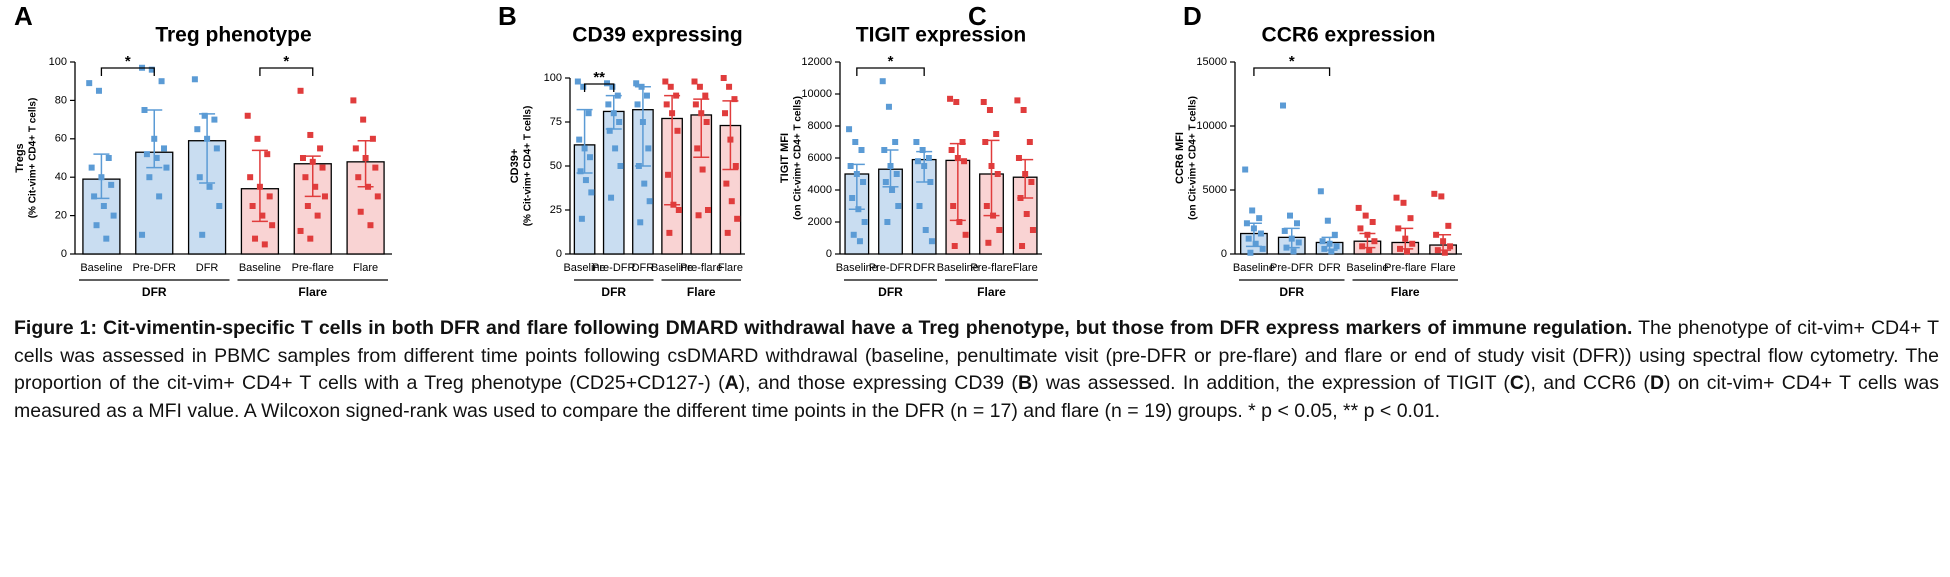  I want to click on panel-ref: A, so click(731, 383).